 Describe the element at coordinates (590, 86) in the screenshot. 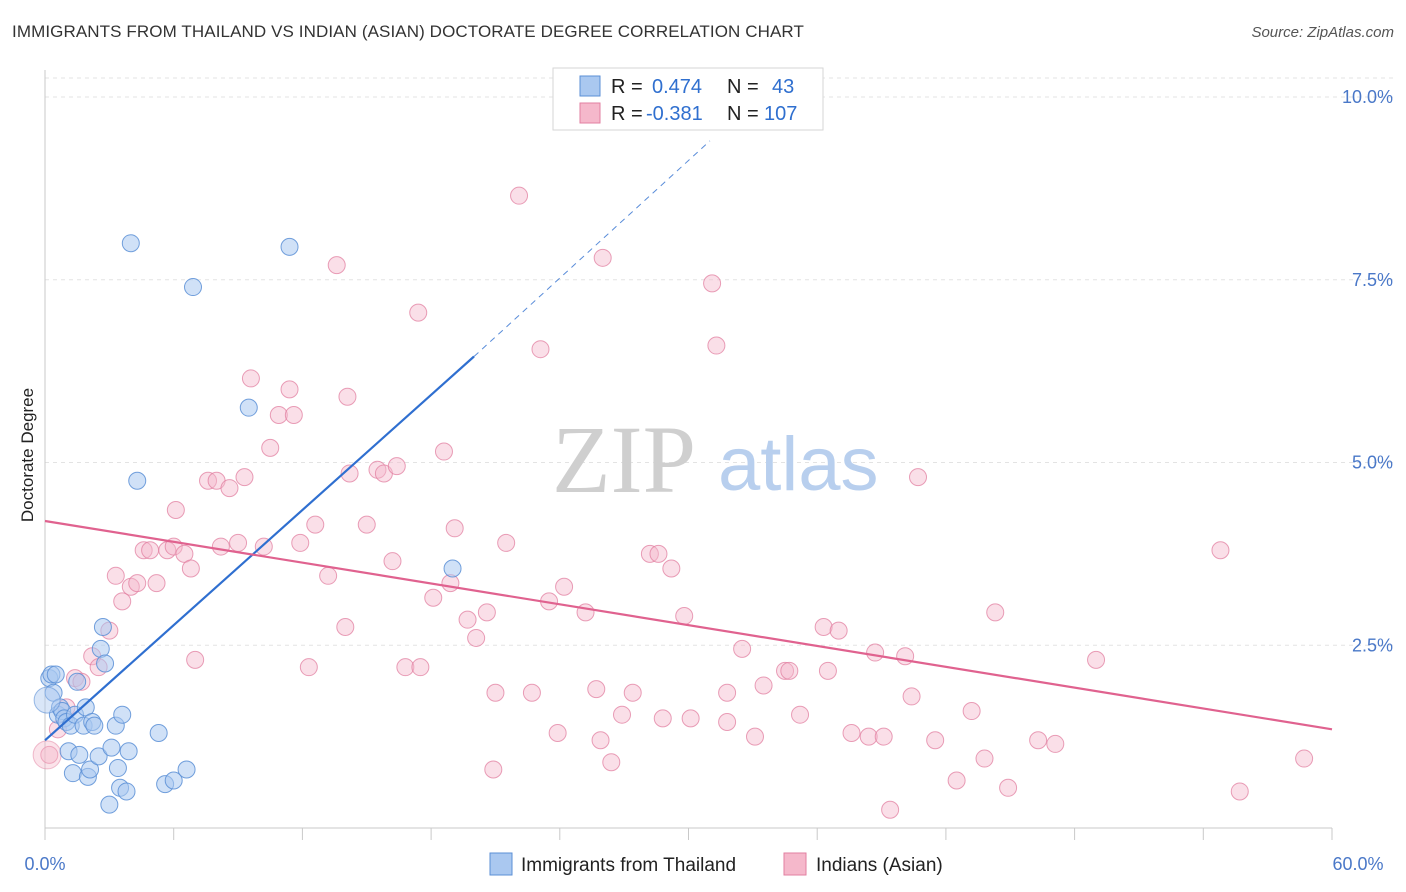

I see `legend-swatch-blue` at that location.